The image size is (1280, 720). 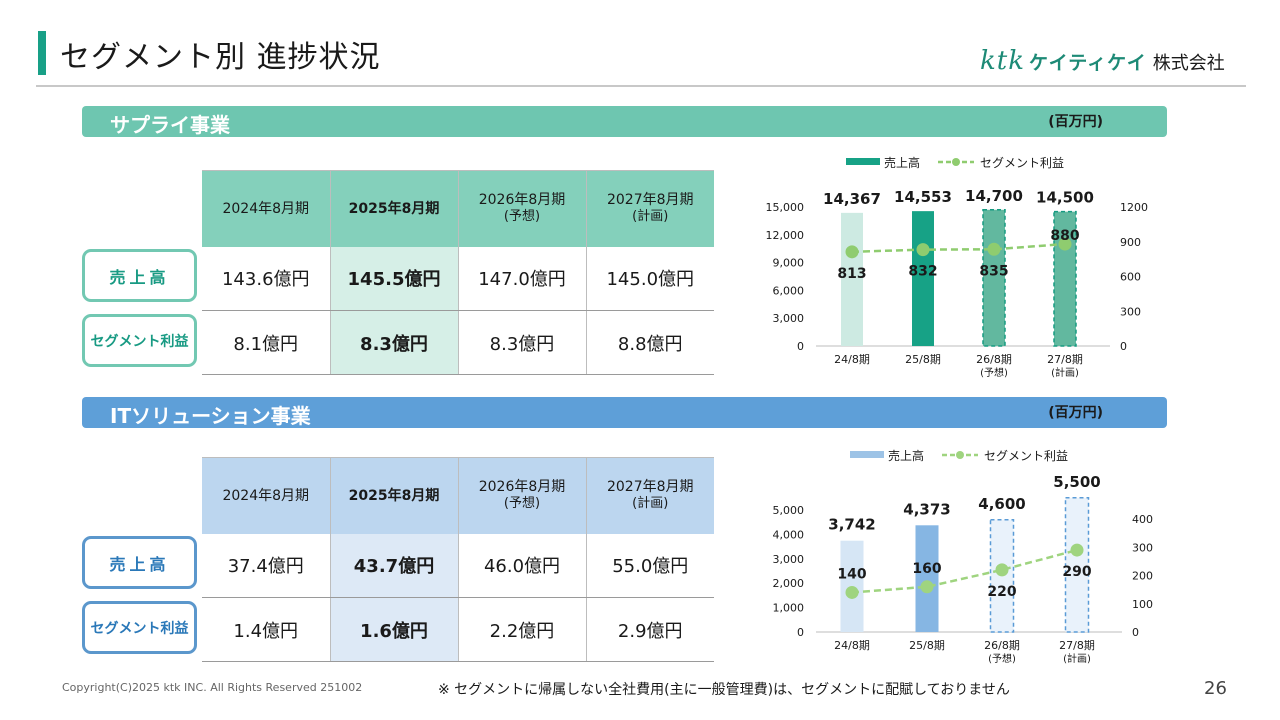 What do you see at coordinates (1065, 359) in the screenshot?
I see `x-axis-tick: 27/8期` at bounding box center [1065, 359].